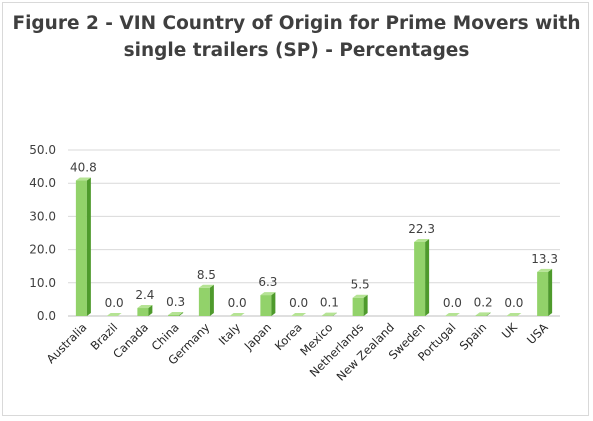  I want to click on data-label: 0.3, so click(175, 302).